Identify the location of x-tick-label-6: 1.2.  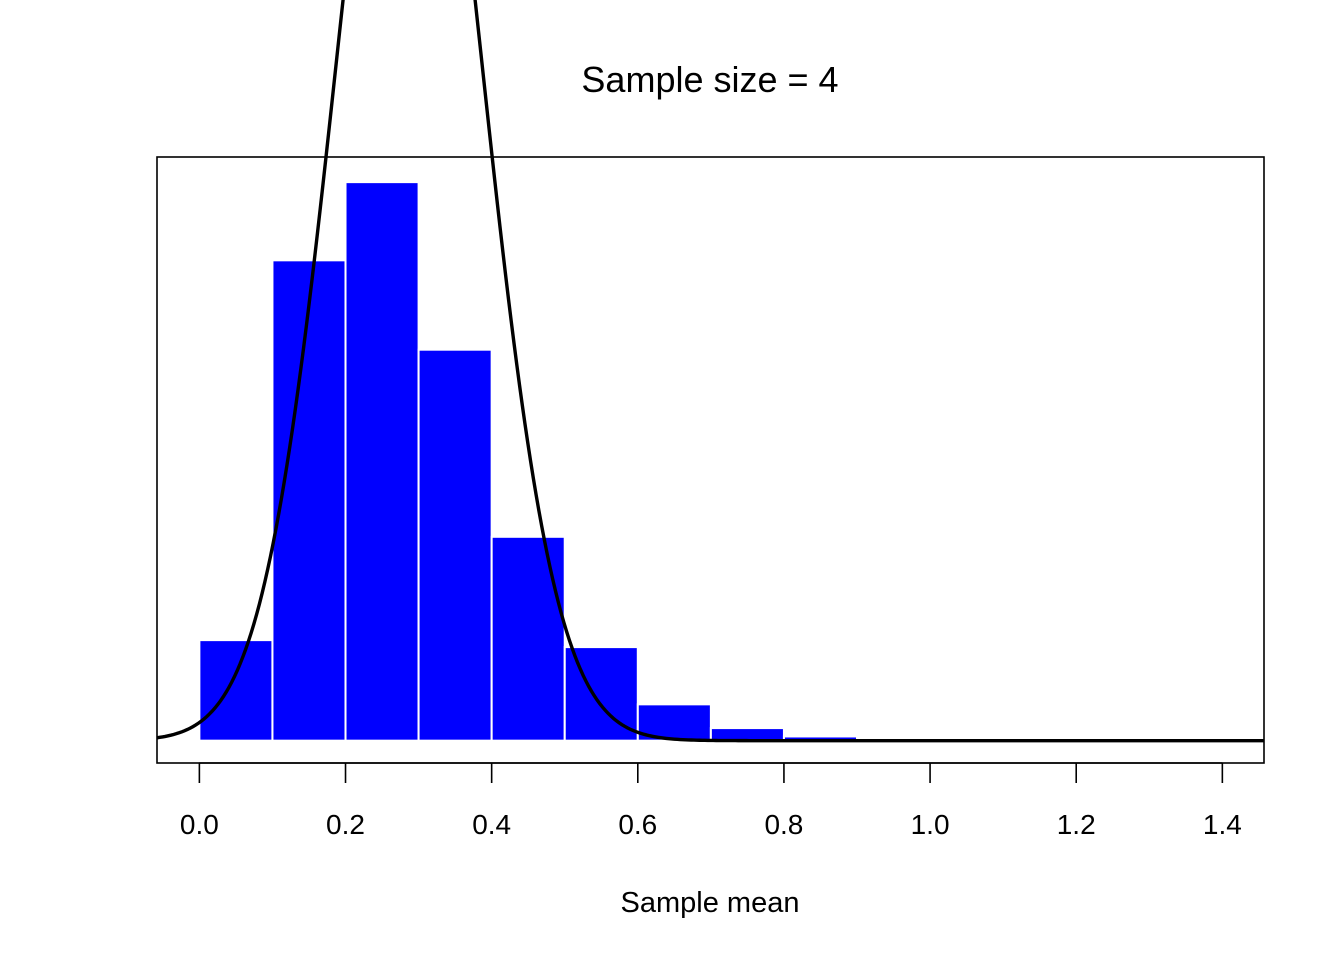
(1076, 824).